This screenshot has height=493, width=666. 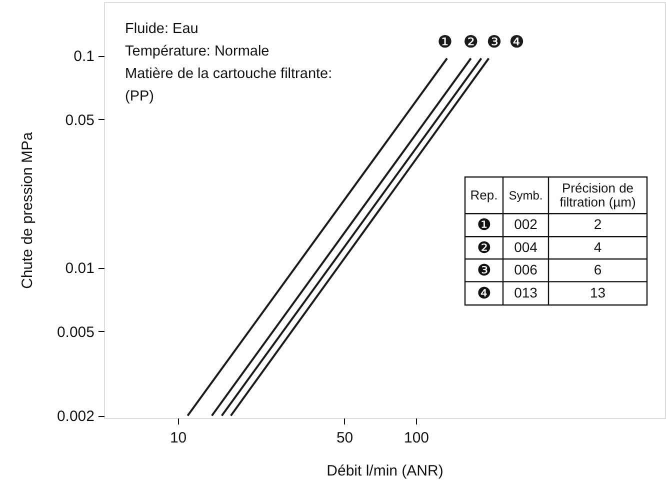 What do you see at coordinates (471, 42) in the screenshot?
I see `series-label: ❷` at bounding box center [471, 42].